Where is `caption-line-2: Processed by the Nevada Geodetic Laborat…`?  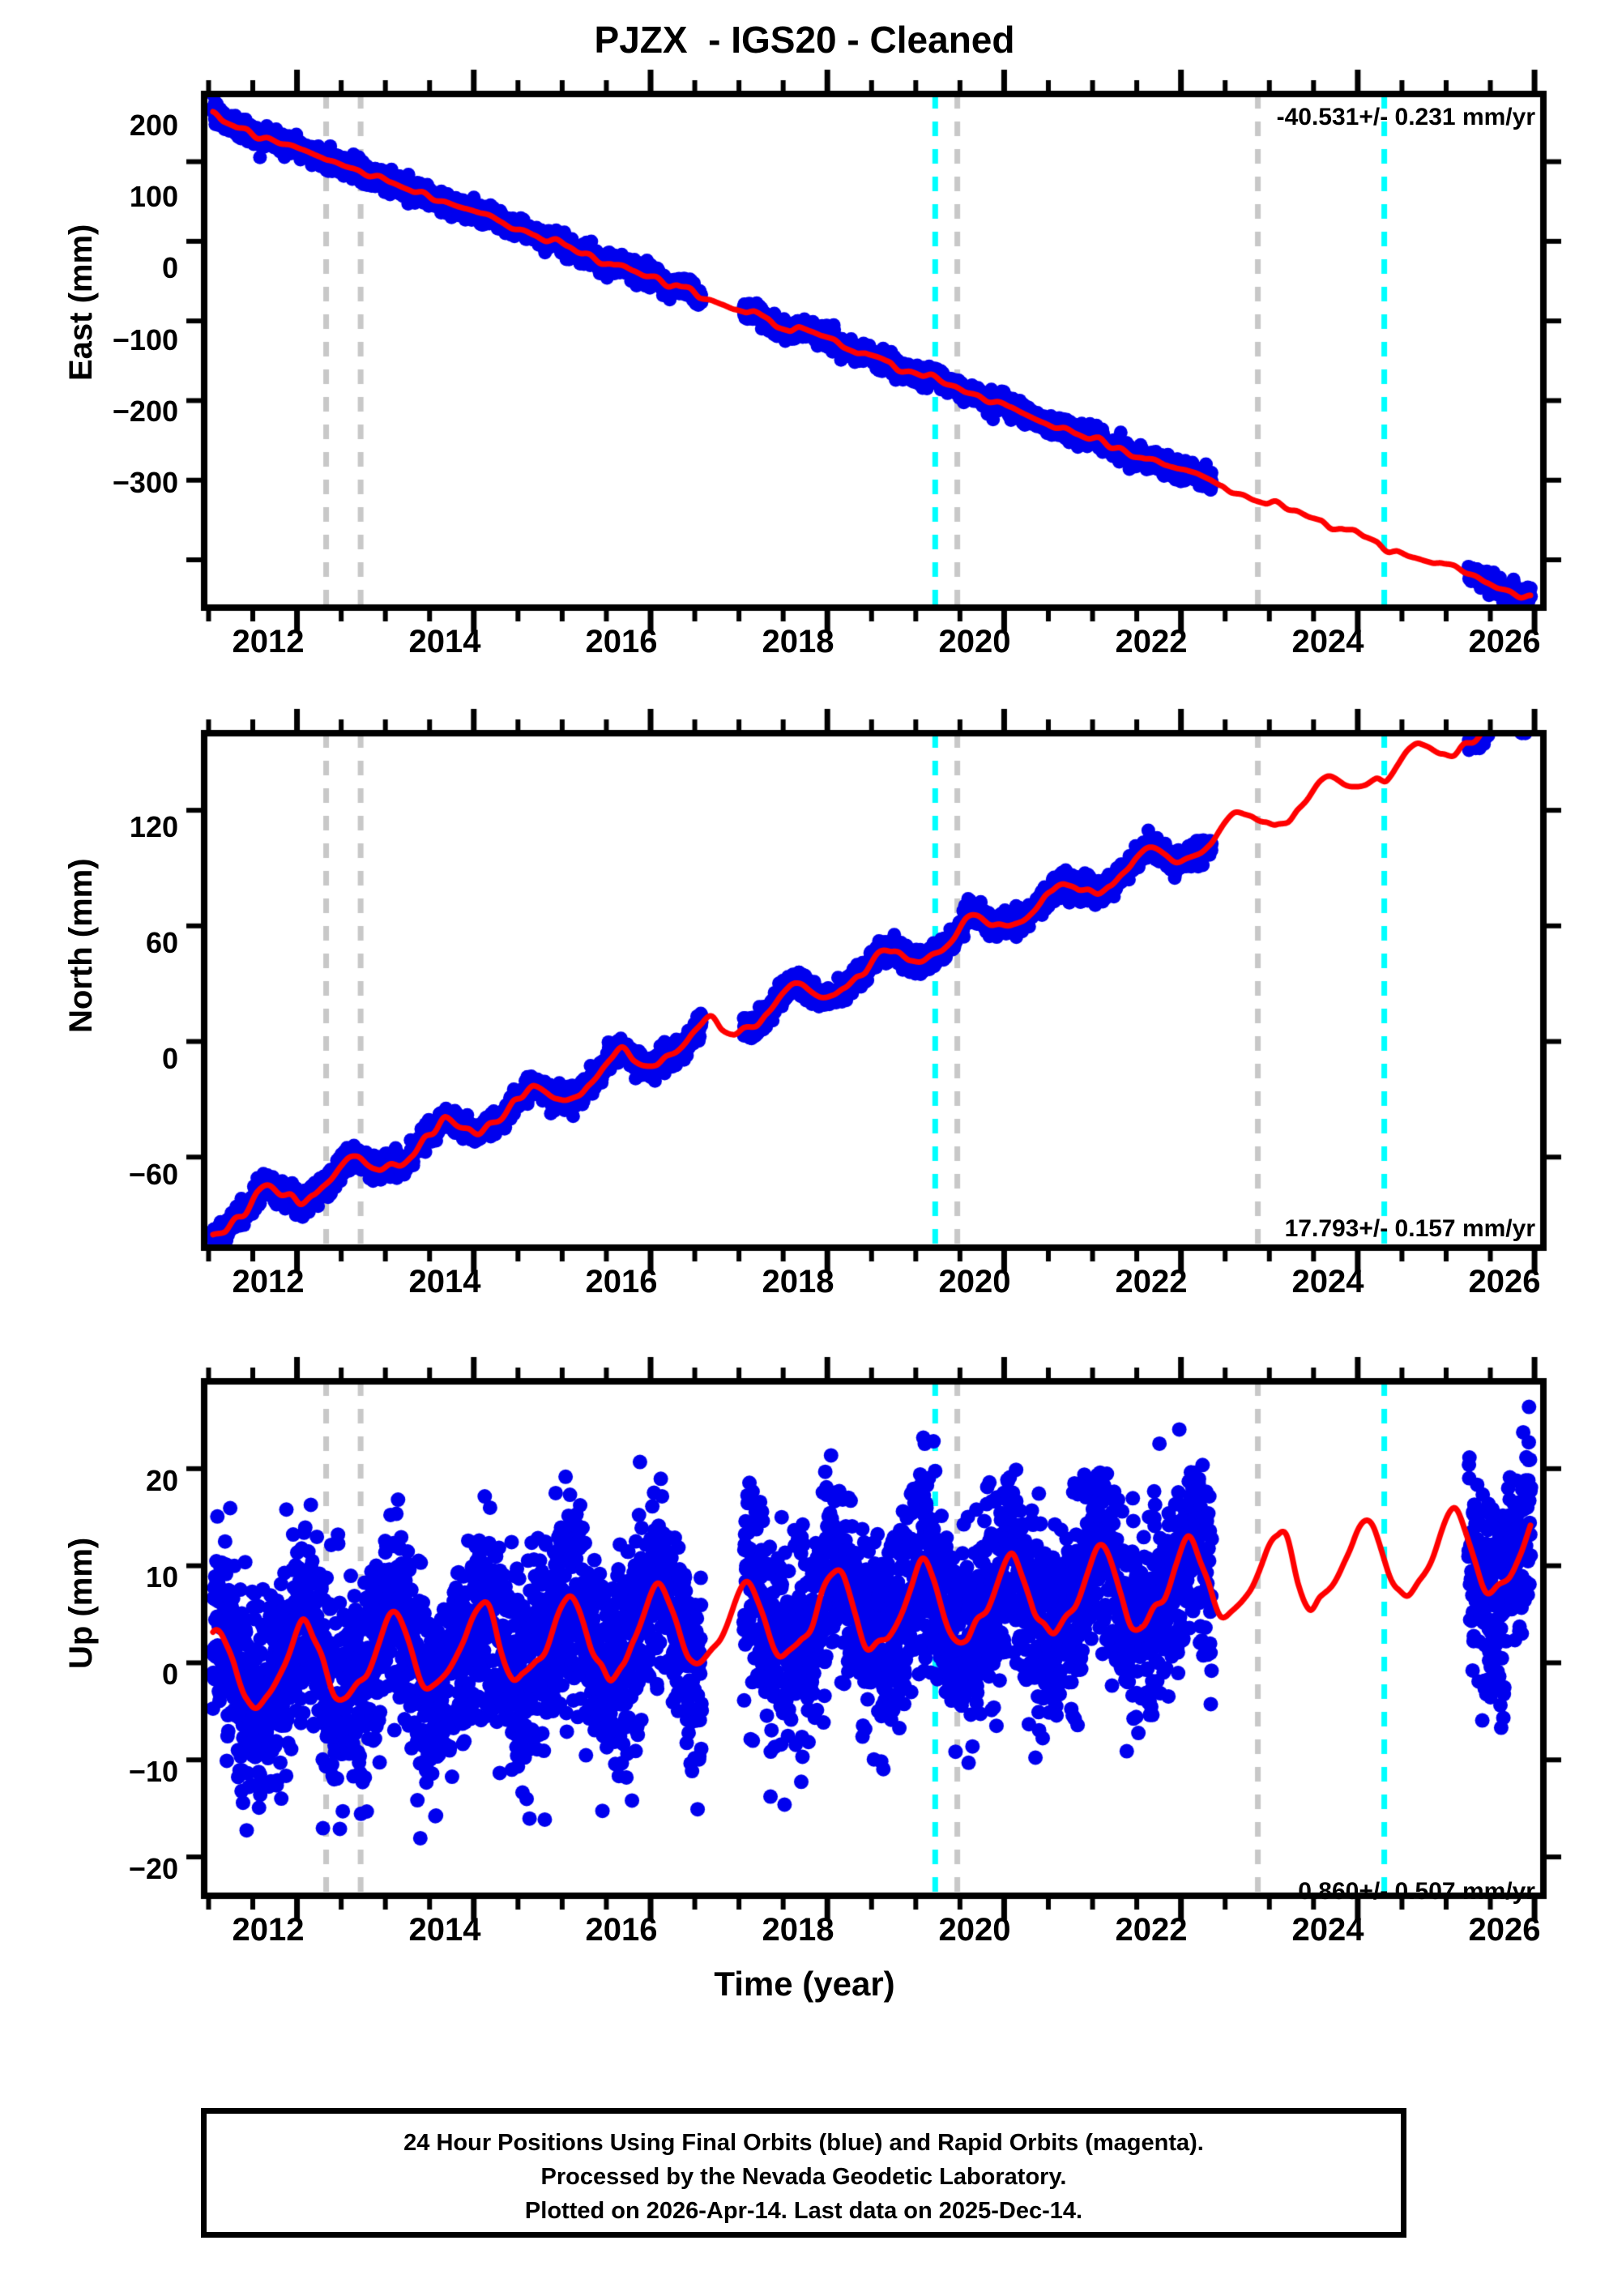
caption-line-2: Processed by the Nevada Geodetic Laborat… is located at coordinates (803, 2177).